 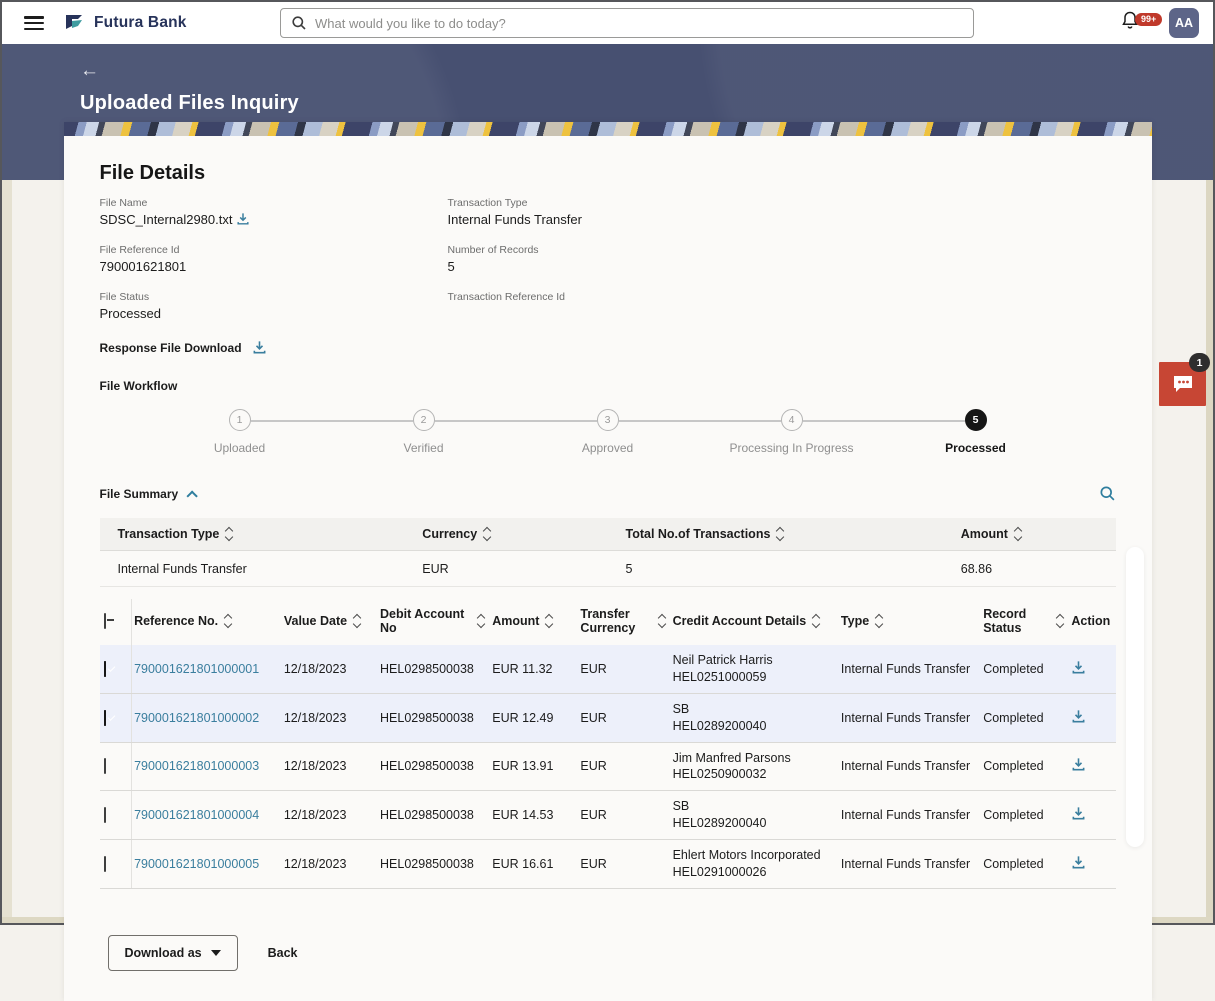 I want to click on bell-icon, so click(x=1130, y=20).